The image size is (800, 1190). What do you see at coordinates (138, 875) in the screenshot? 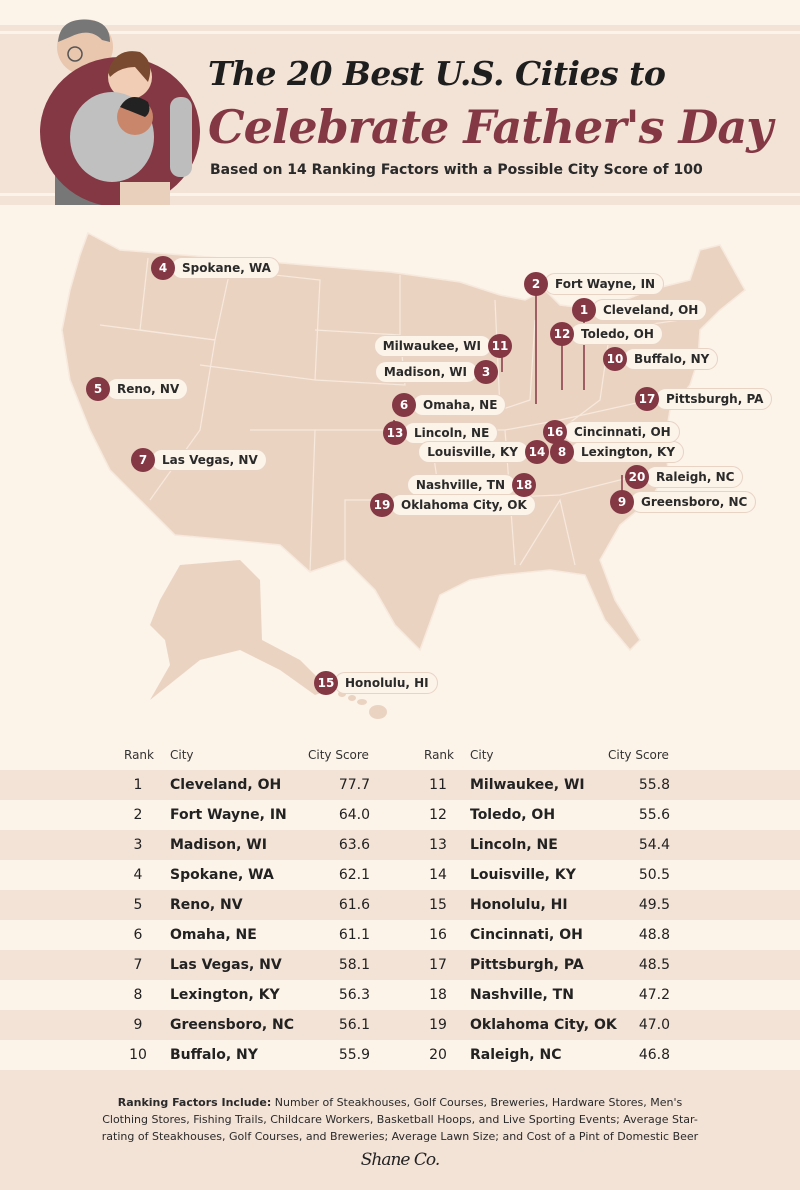
I see `rank-cell: 4` at bounding box center [138, 875].